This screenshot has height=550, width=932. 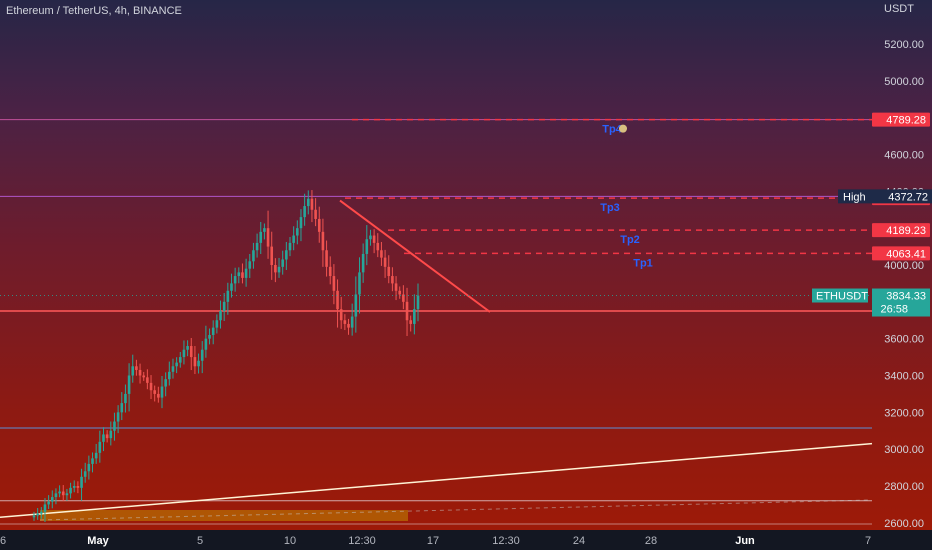 I want to click on currency-label: USDT, so click(x=899, y=9).